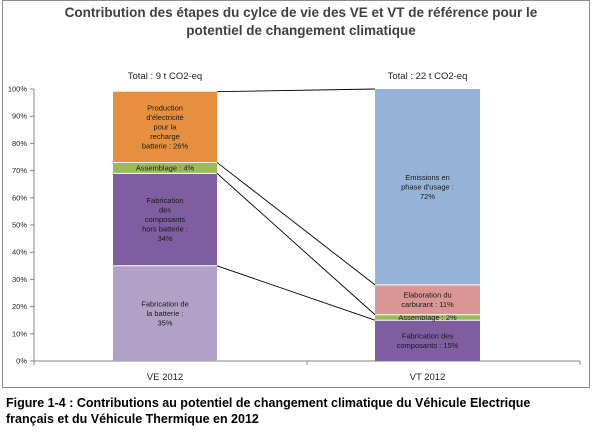  What do you see at coordinates (19, 116) in the screenshot?
I see `y-tick-label: 90%` at bounding box center [19, 116].